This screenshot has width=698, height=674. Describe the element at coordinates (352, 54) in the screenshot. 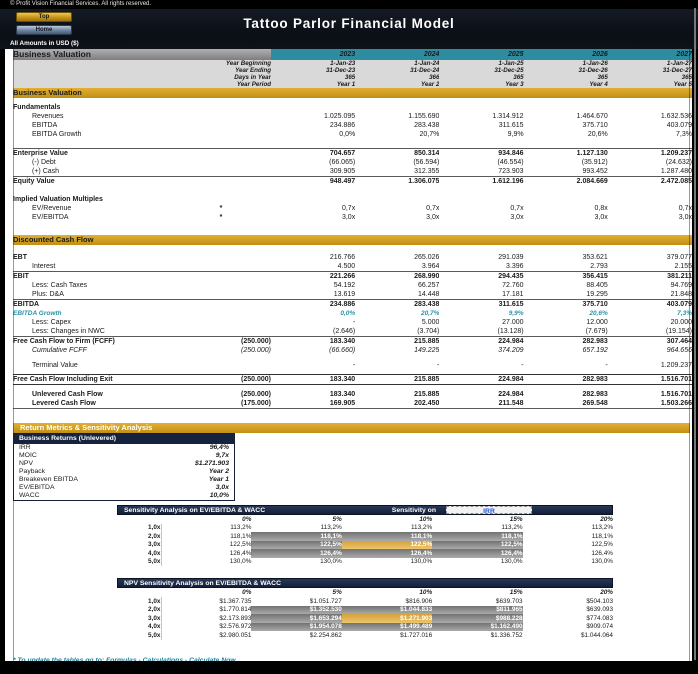

I see `valuation-header-row: Business Valuation 2023 2024 2025 2026 2027` at that location.